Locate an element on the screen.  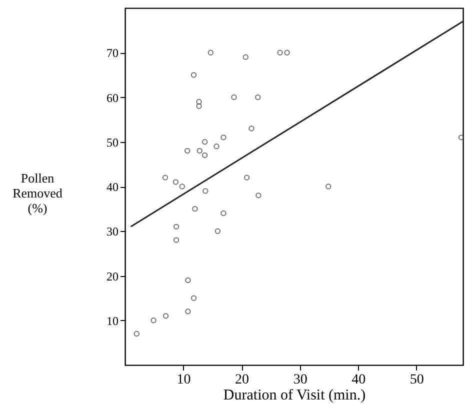
y-tick-label: 20 is located at coordinates (112, 276).